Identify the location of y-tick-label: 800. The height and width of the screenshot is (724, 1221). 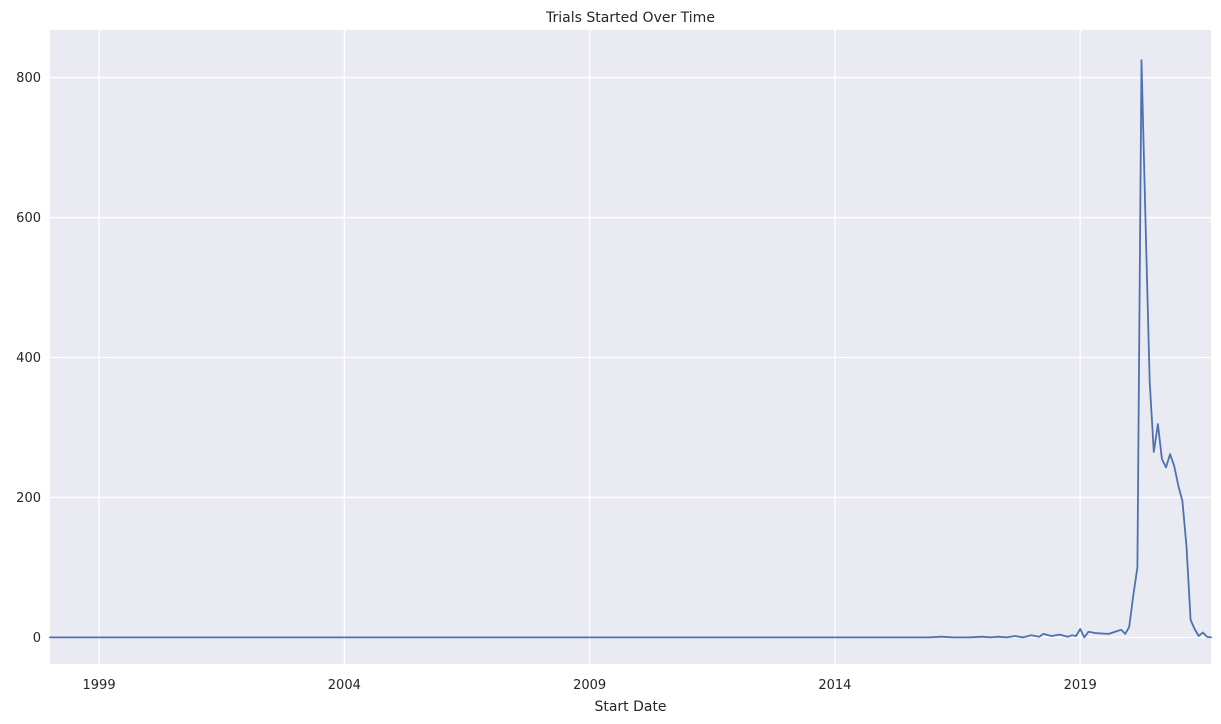
(28, 78).